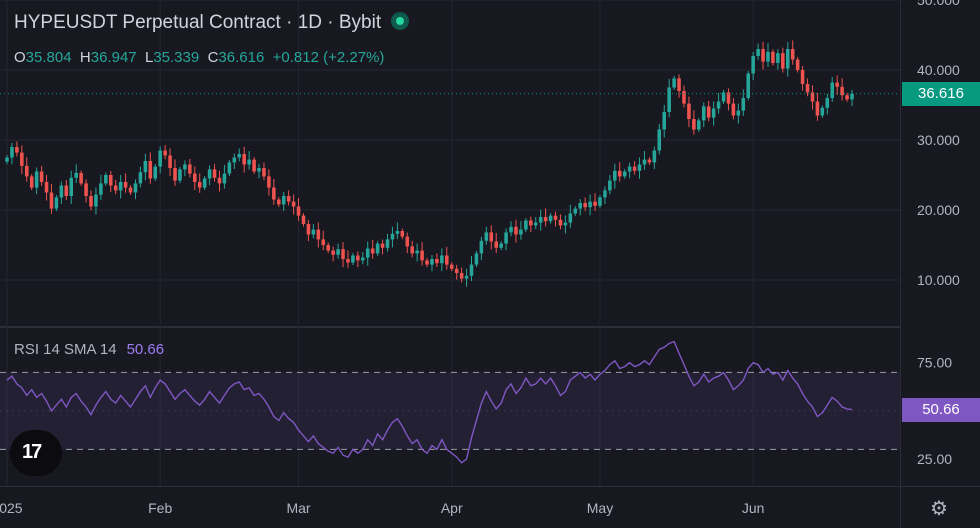 Image resolution: width=980 pixels, height=528 pixels. What do you see at coordinates (160, 508) in the screenshot?
I see `time-axis-label: Feb` at bounding box center [160, 508].